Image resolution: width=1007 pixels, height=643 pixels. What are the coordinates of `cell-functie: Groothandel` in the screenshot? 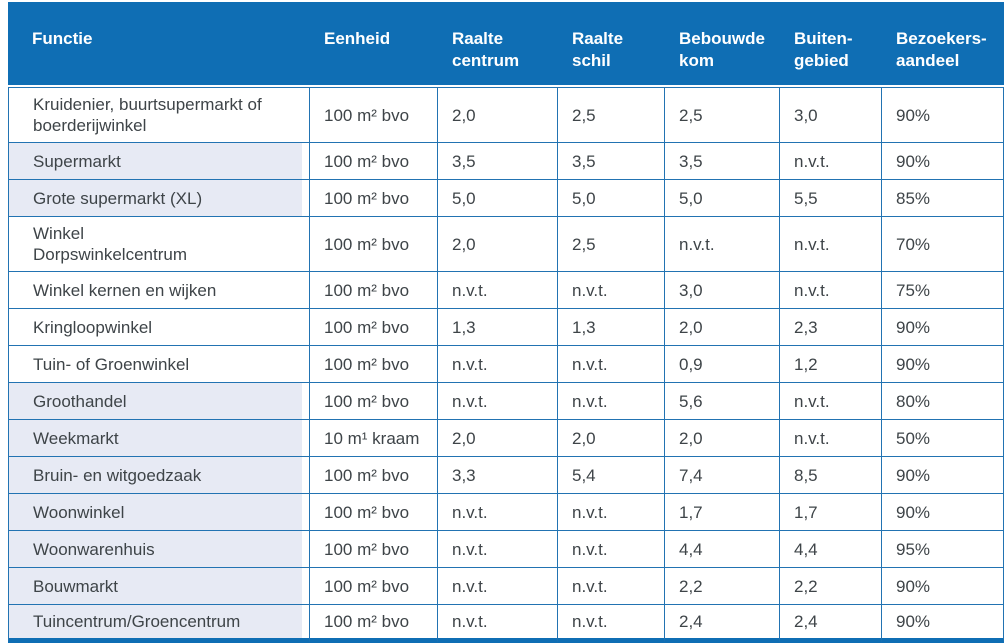 It's located at (159, 401).